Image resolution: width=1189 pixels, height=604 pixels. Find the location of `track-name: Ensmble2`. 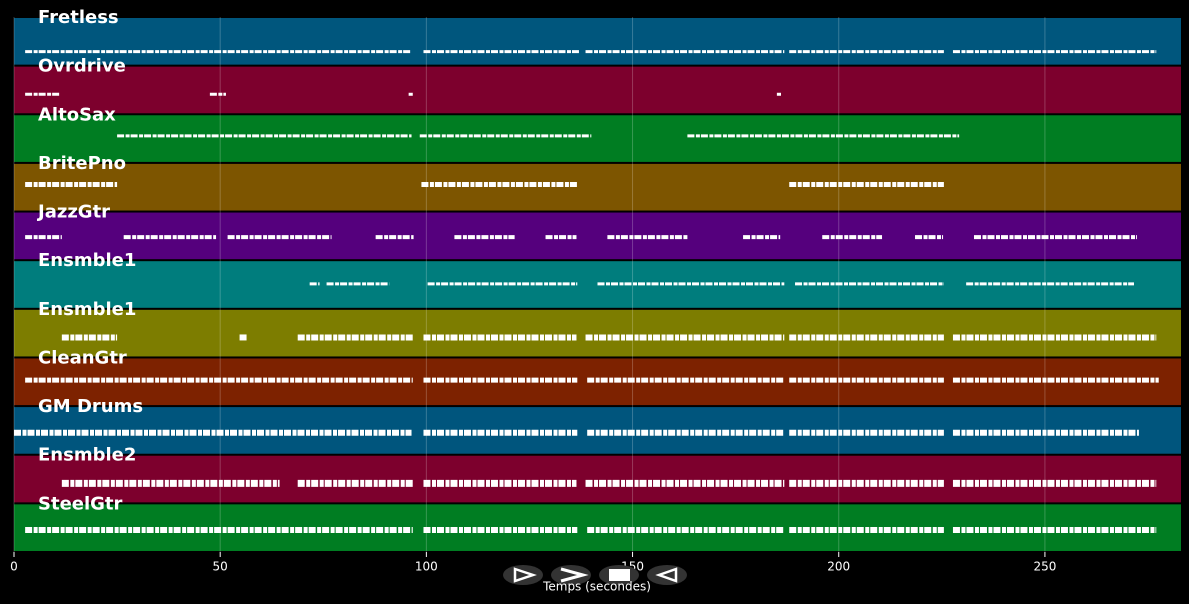

track-name: Ensmble2 is located at coordinates (87, 455).